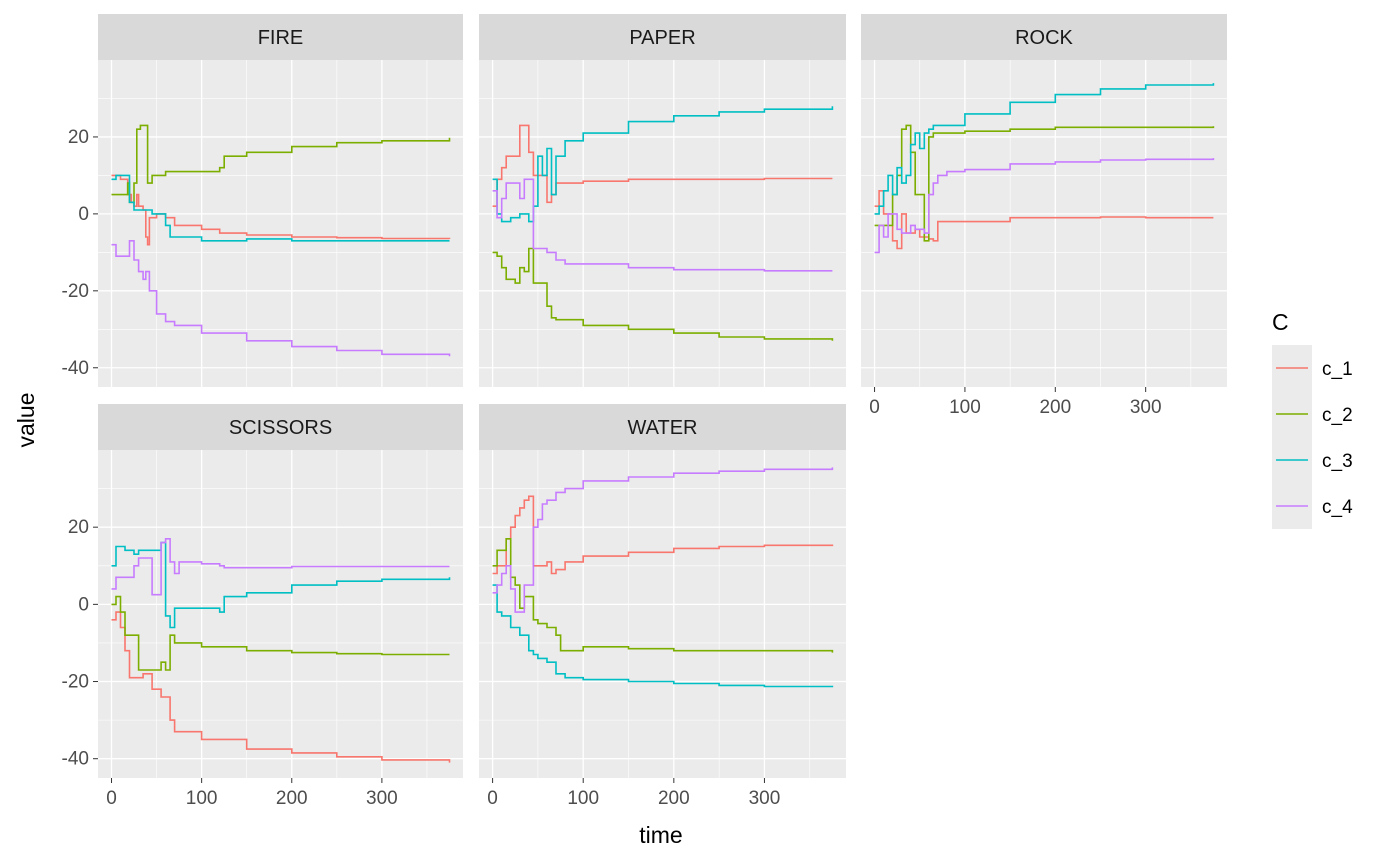 Image resolution: width=1400 pixels, height=865 pixels. I want to click on facet-strip-label: WATER, so click(663, 428).